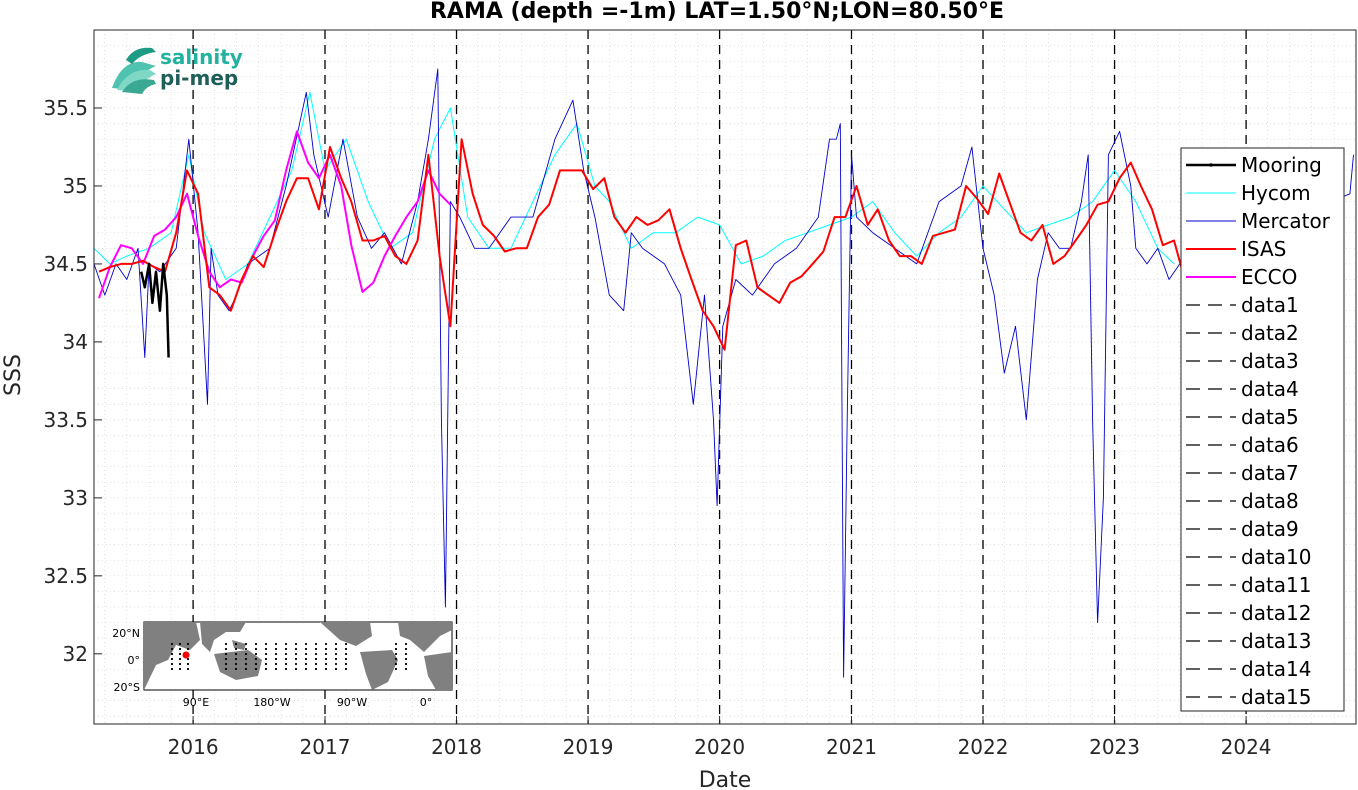 This screenshot has height=790, width=1358. I want to click on inset-map: 20°N 0° 20°S 90°E 180°W 90°W 0°, so click(282, 665).